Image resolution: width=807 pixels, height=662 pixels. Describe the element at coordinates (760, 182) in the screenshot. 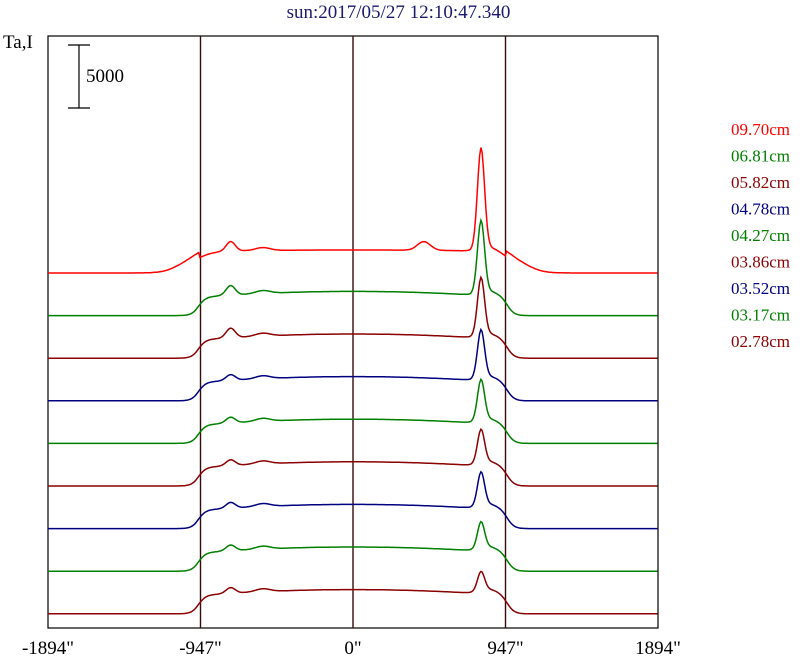

I see `legend-entry-2: 05.82cm` at that location.